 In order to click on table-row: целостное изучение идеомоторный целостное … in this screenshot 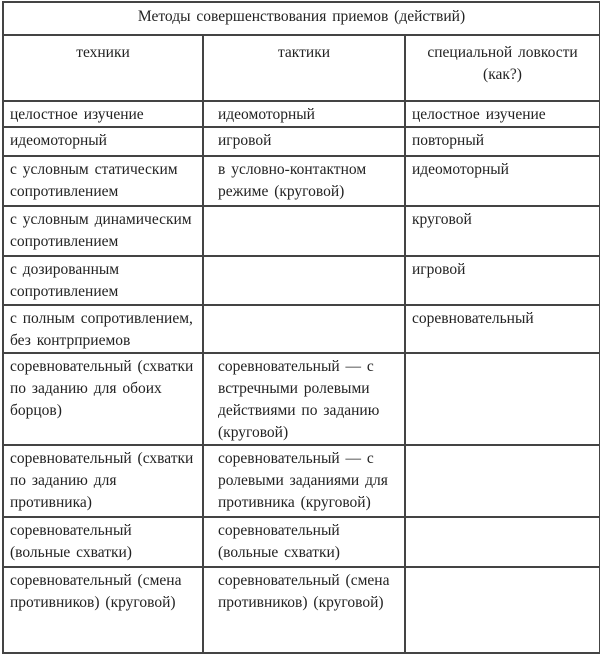, I will do `click(301, 114)`.